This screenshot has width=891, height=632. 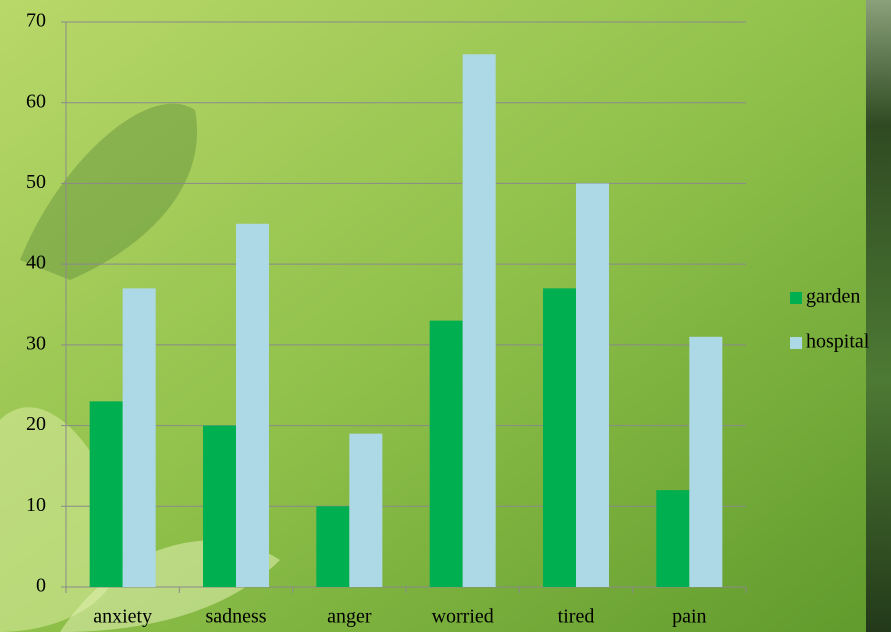 I want to click on x-tick-label: pain, so click(x=689, y=617).